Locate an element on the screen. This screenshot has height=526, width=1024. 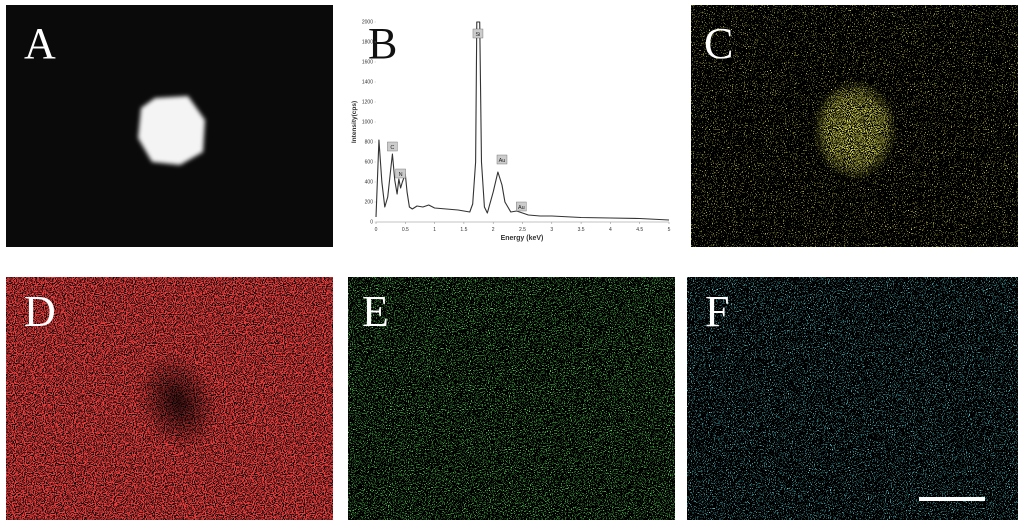
y-tick-label: 1600 is located at coordinates (367, 63).